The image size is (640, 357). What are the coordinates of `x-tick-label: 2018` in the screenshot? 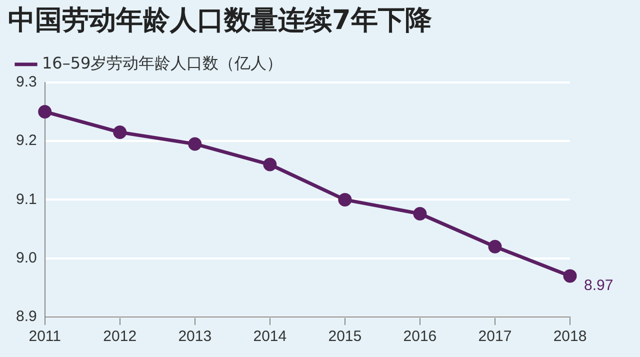 It's located at (570, 337).